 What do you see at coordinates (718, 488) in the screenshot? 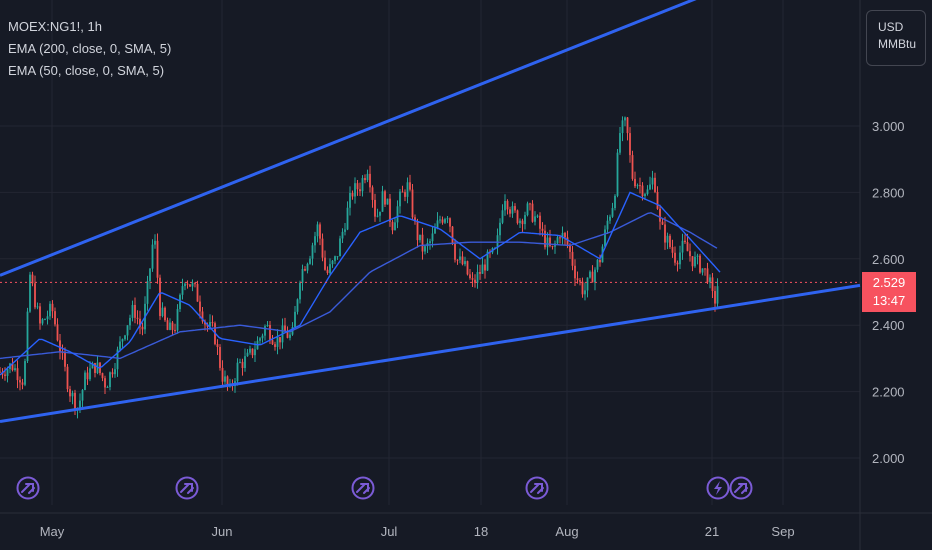
I see `lightning-event-icon` at bounding box center [718, 488].